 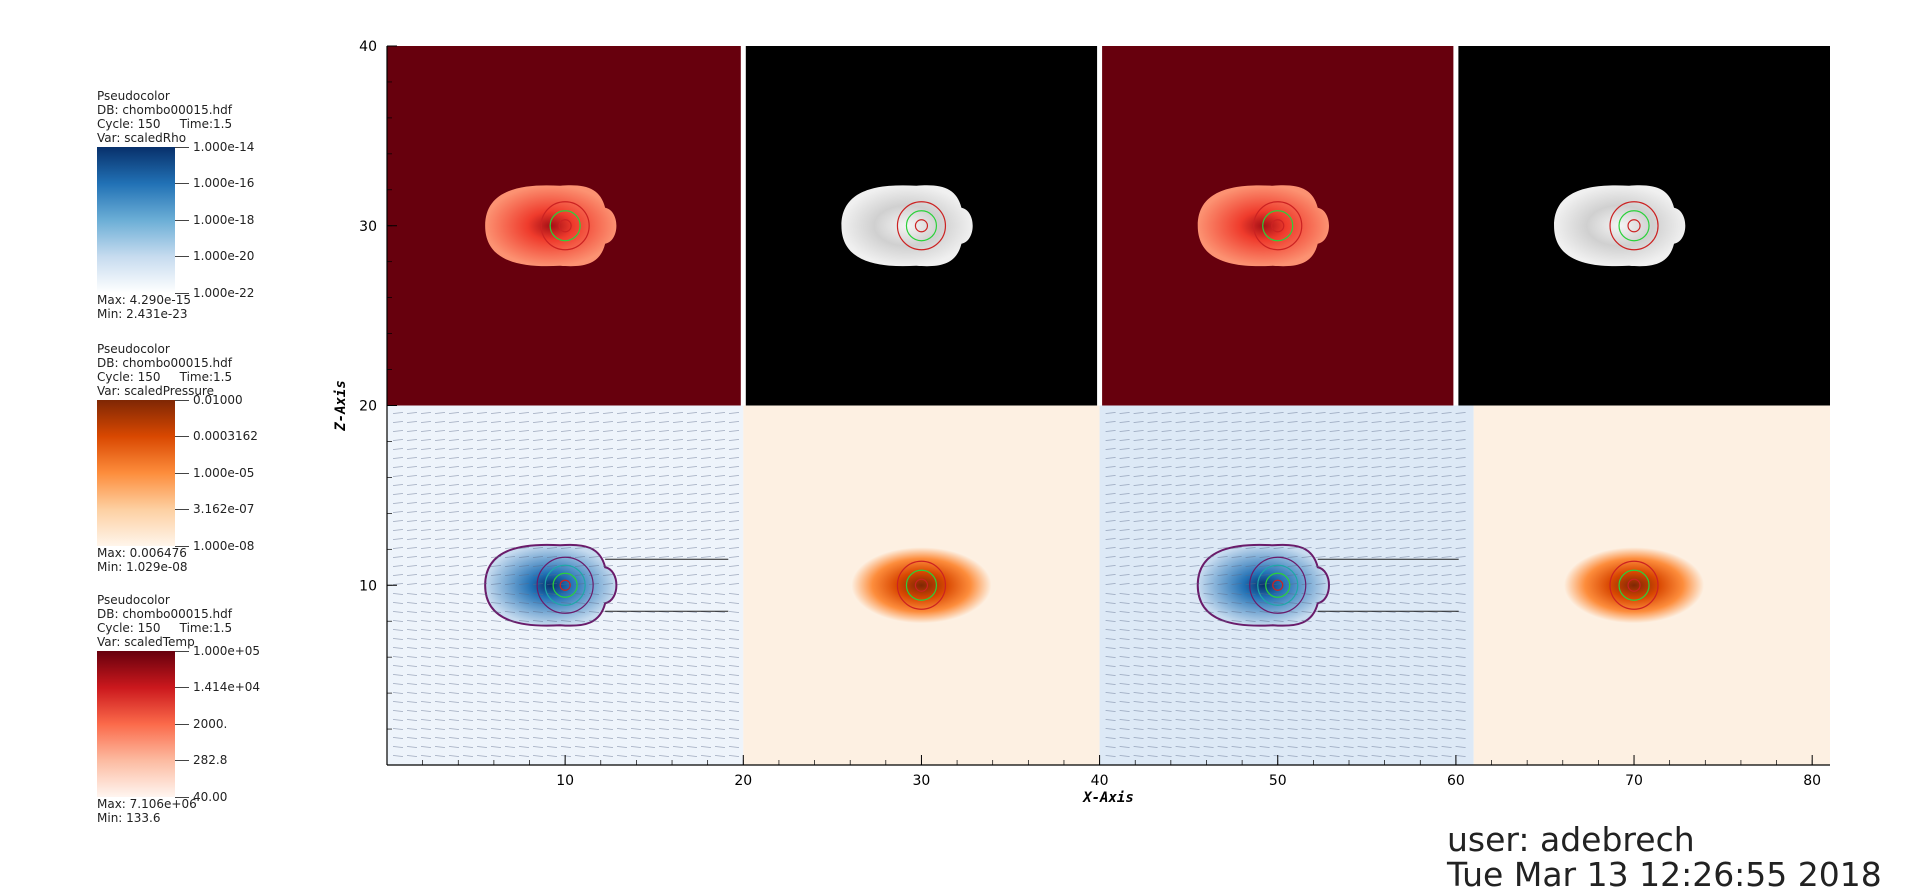 What do you see at coordinates (214, 183) in the screenshot?
I see `colorbar-tick: 1.000e-16` at bounding box center [214, 183].